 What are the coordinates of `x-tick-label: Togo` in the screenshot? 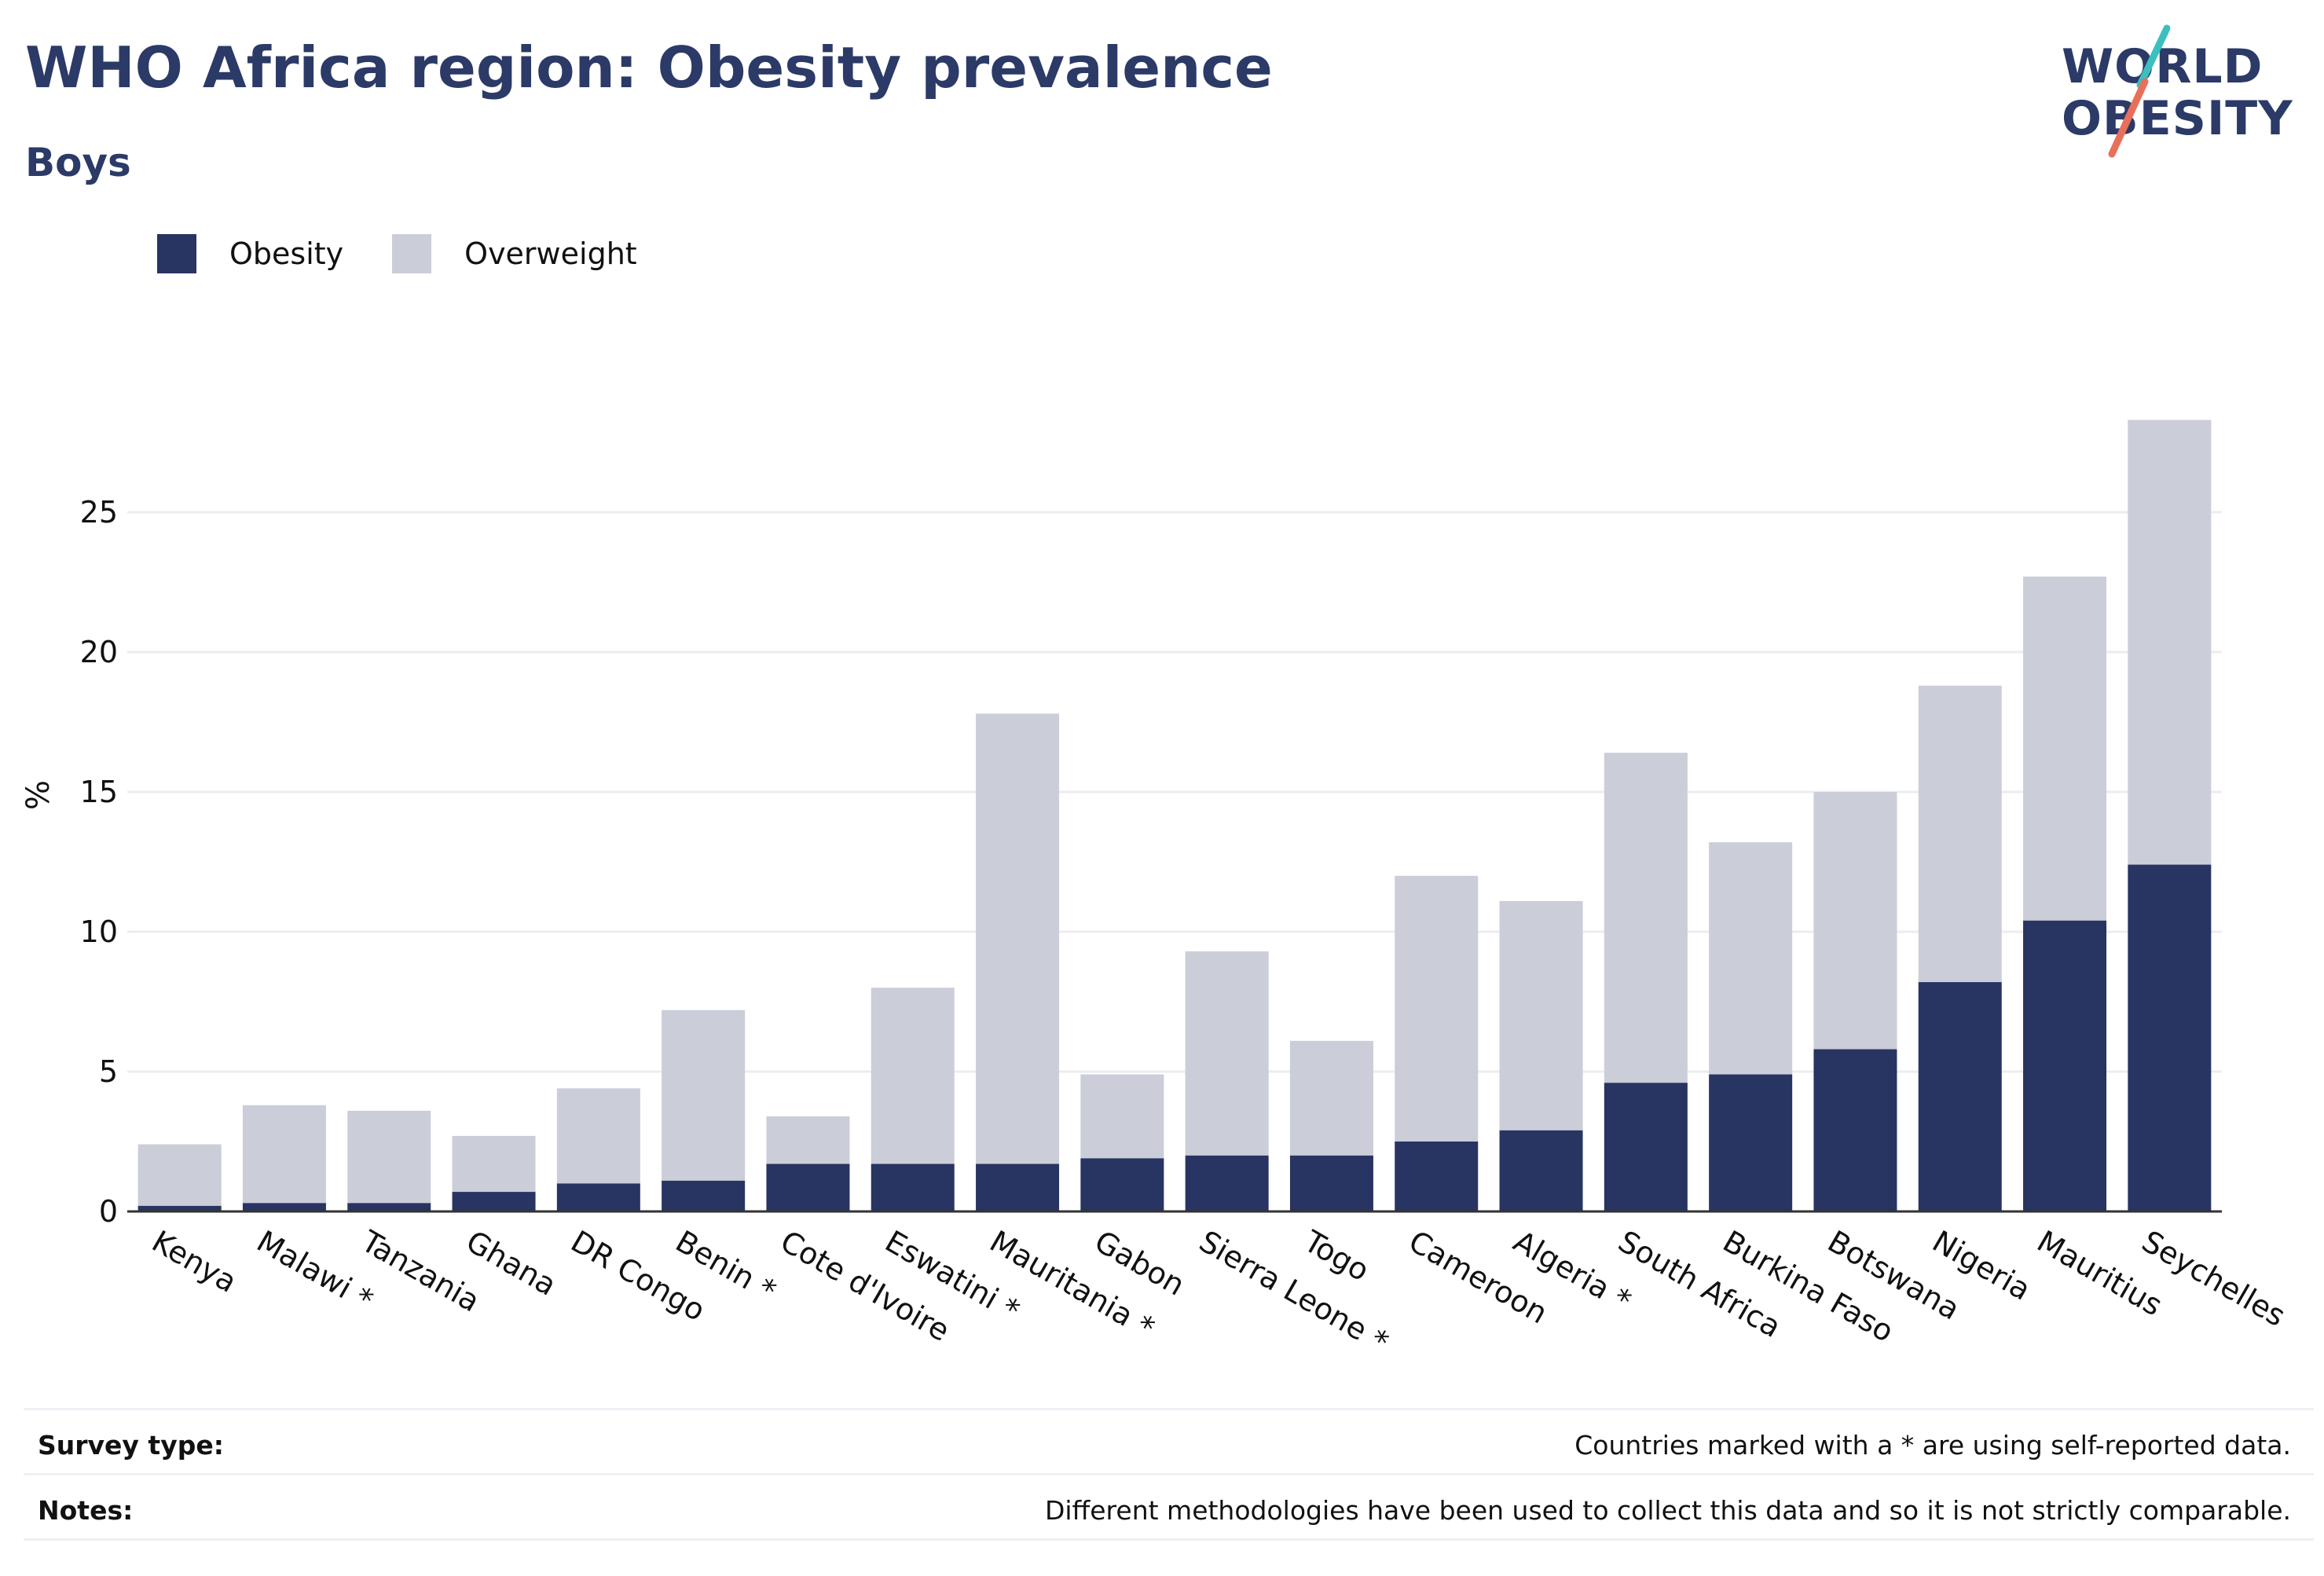 It's located at (1337, 1255).